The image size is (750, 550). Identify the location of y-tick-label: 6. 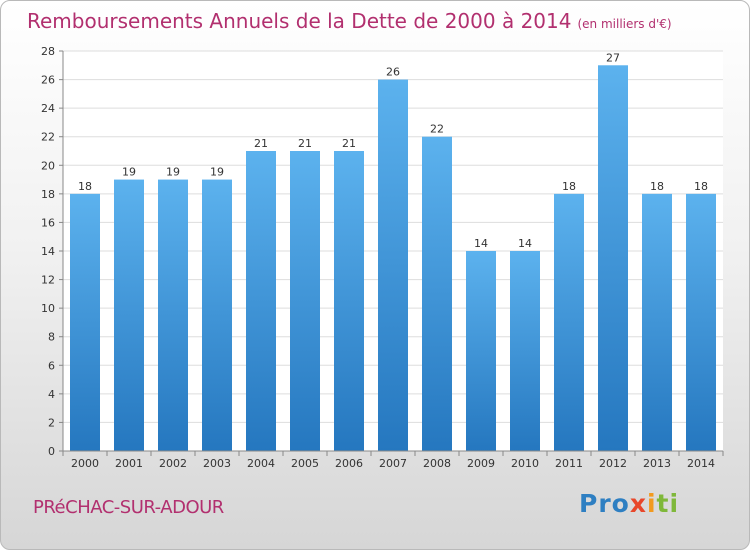
(51, 365).